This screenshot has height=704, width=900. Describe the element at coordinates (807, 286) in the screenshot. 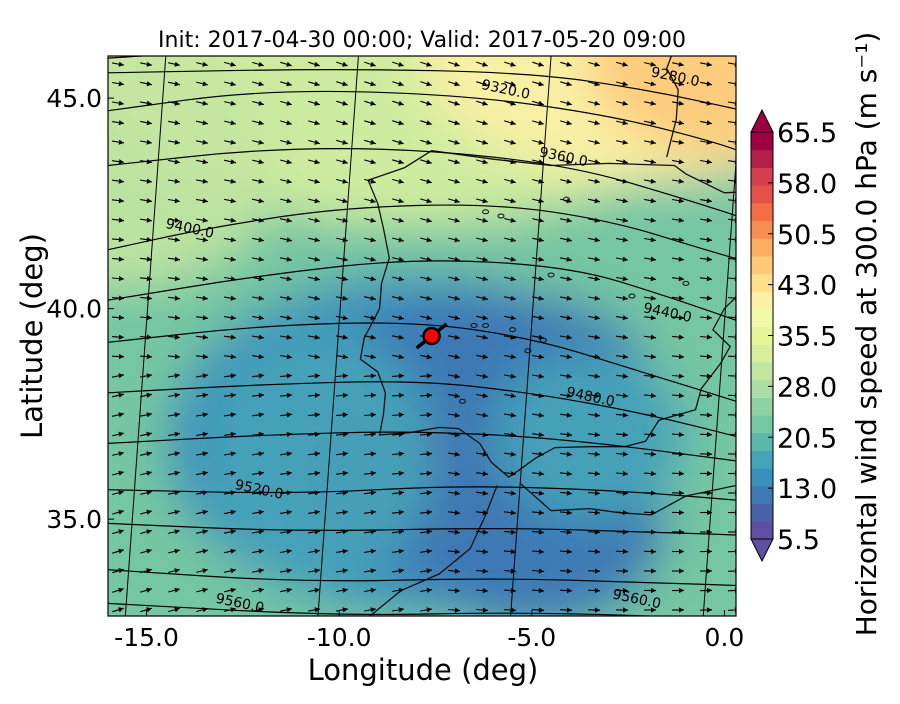

I see `colorbar-tick-label: 43.0` at that location.